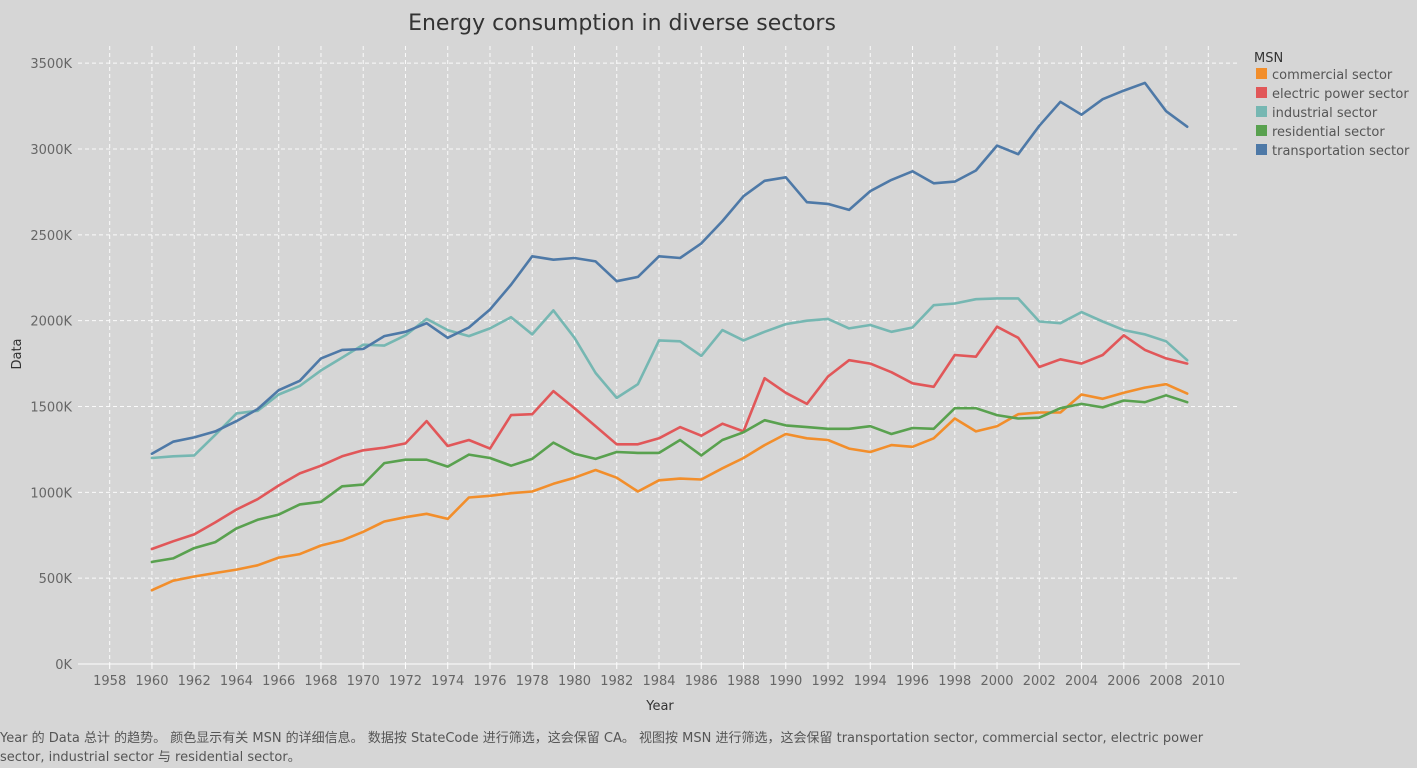 This screenshot has height=768, width=1417. What do you see at coordinates (447, 681) in the screenshot?
I see `x-tick-label: 1974` at bounding box center [447, 681].